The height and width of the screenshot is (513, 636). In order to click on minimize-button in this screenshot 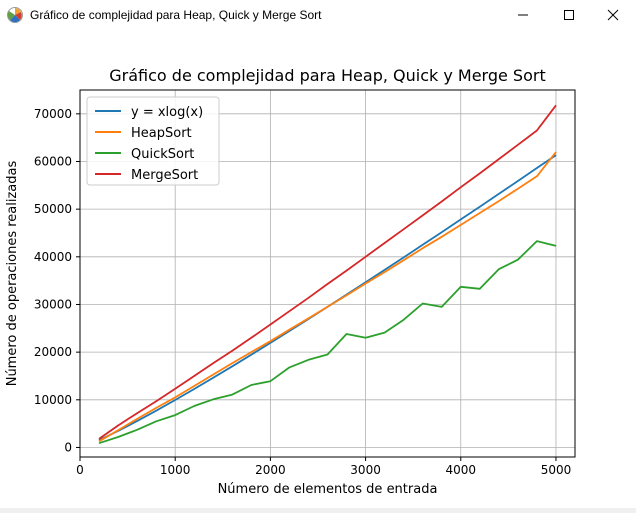, I will do `click(523, 15)`.